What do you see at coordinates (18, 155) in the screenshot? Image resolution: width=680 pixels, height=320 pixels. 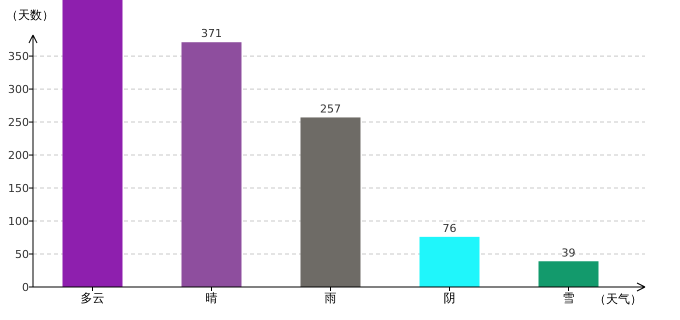 I see `y-tick-label: 200` at bounding box center [18, 155].